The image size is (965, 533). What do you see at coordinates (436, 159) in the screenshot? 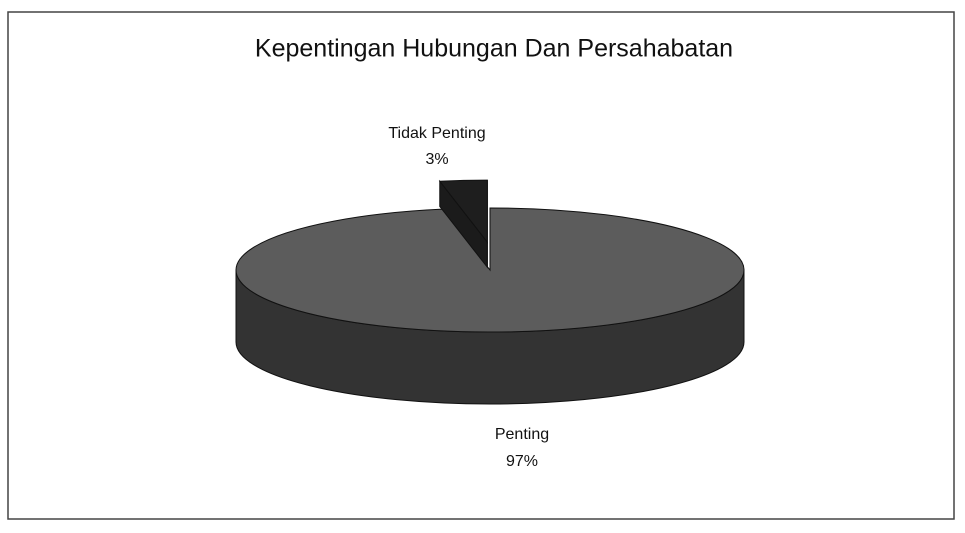
I see `slice-value-label: 3%` at bounding box center [436, 159].